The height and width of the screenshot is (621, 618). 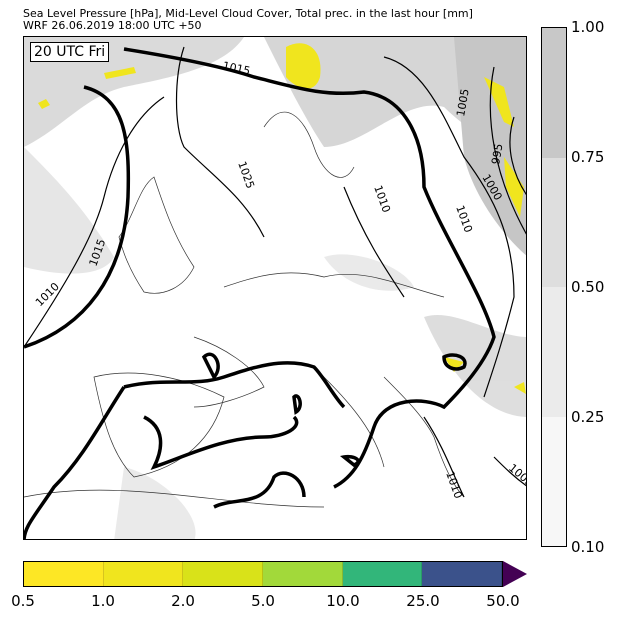 I want to click on colorbar-extend-arrow, so click(x=515, y=574).